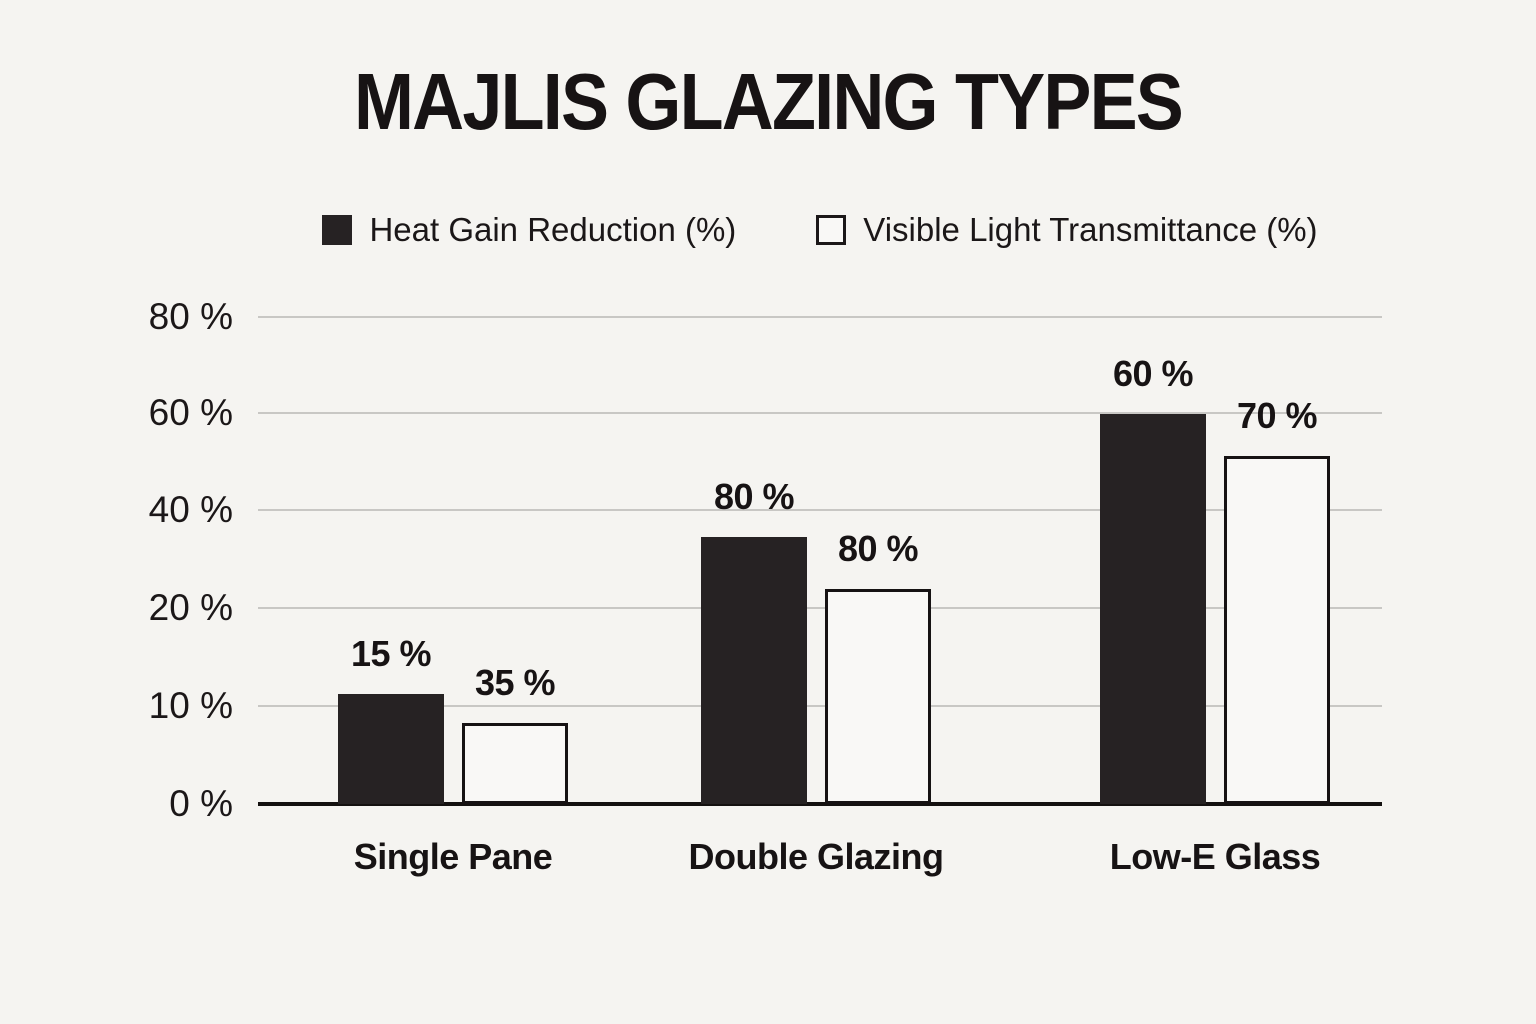 The height and width of the screenshot is (1024, 1536). What do you see at coordinates (190, 412) in the screenshot?
I see `y-tick-label: 60 %` at bounding box center [190, 412].